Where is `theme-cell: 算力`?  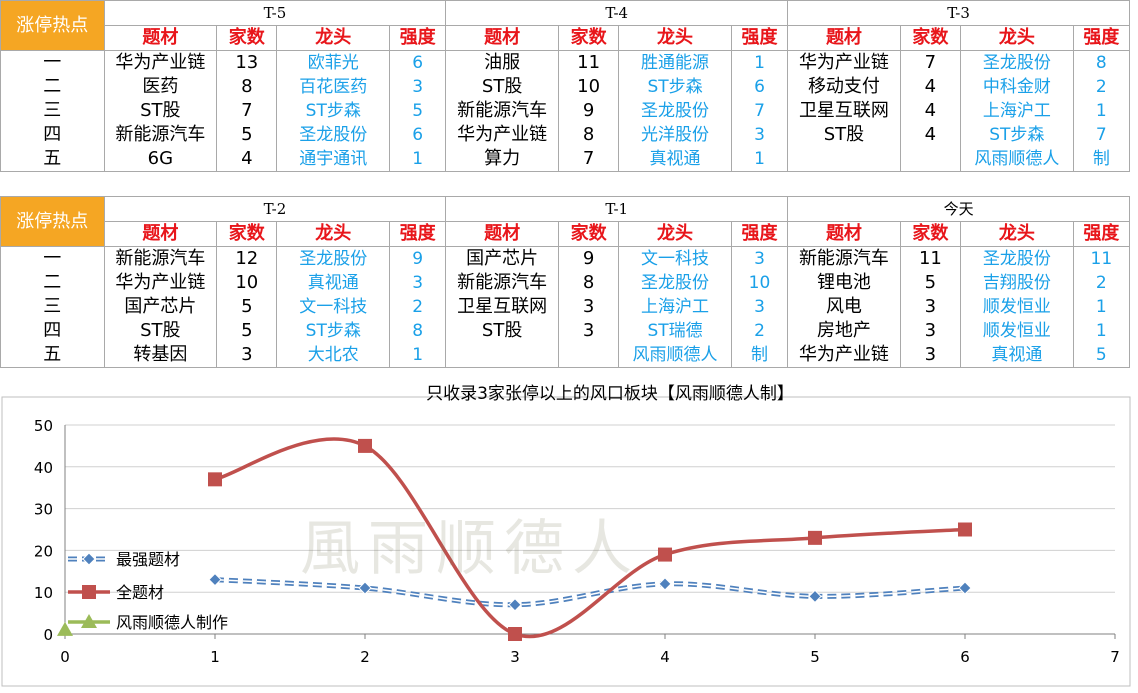 theme-cell: 算力 is located at coordinates (502, 159).